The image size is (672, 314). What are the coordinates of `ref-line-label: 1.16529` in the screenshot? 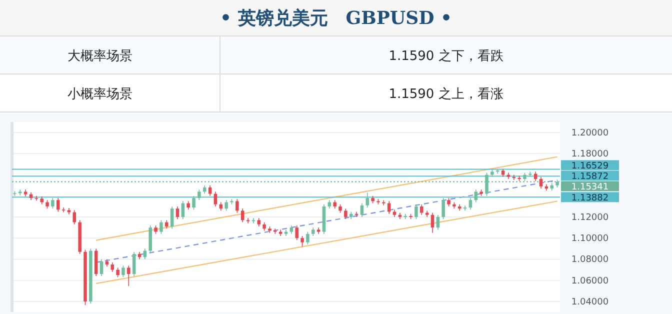 It's located at (590, 166).